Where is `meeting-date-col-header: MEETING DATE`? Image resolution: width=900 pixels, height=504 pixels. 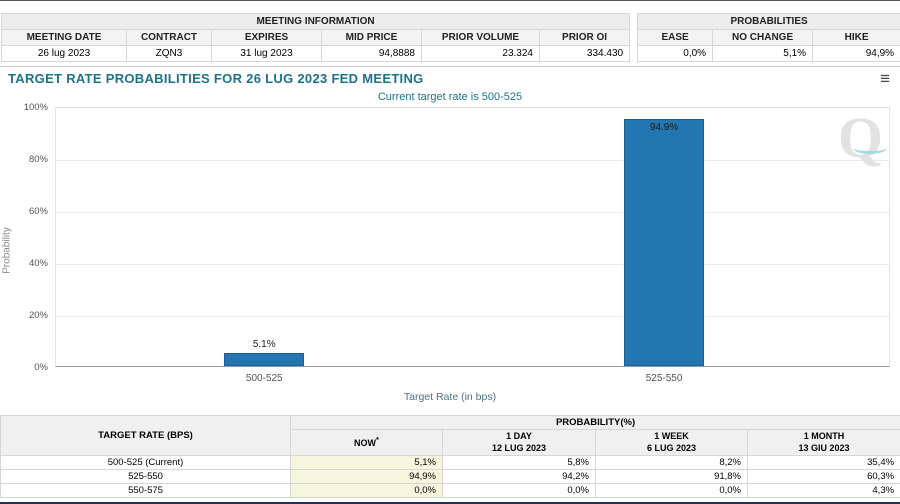
meeting-date-col-header: MEETING DATE is located at coordinates (64, 37).